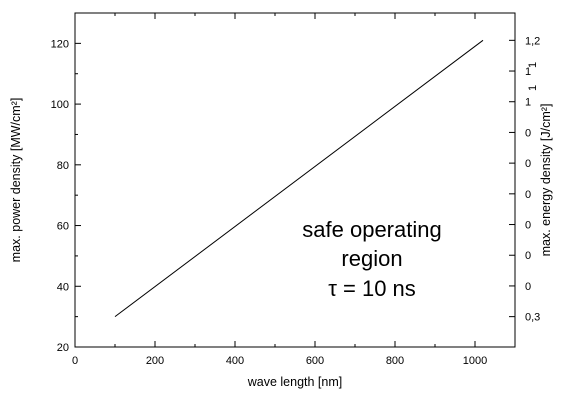  Describe the element at coordinates (75, 361) in the screenshot. I see `x-tick-label: 0` at that location.